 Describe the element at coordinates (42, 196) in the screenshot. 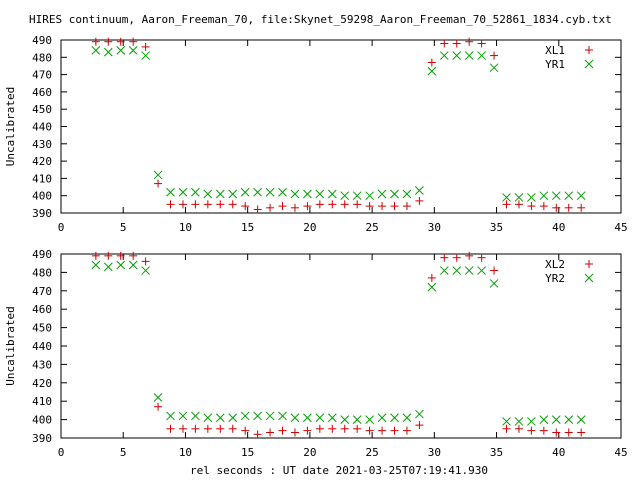

I see `y-tick-label: 400` at that location.